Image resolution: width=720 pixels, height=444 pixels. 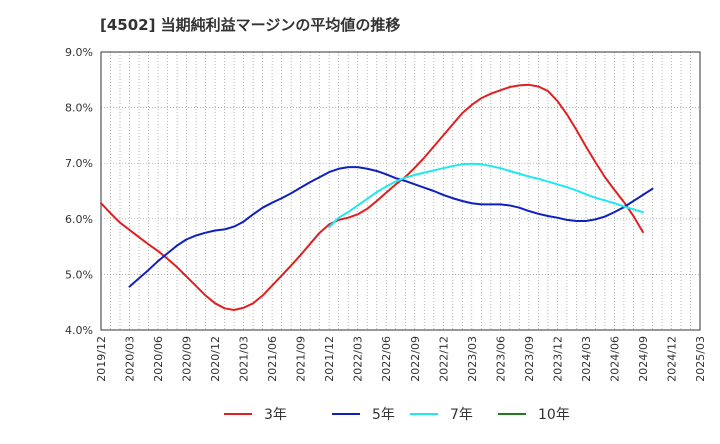 What do you see at coordinates (101, 359) in the screenshot?
I see `x-tick-label: 2019/12` at bounding box center [101, 359].